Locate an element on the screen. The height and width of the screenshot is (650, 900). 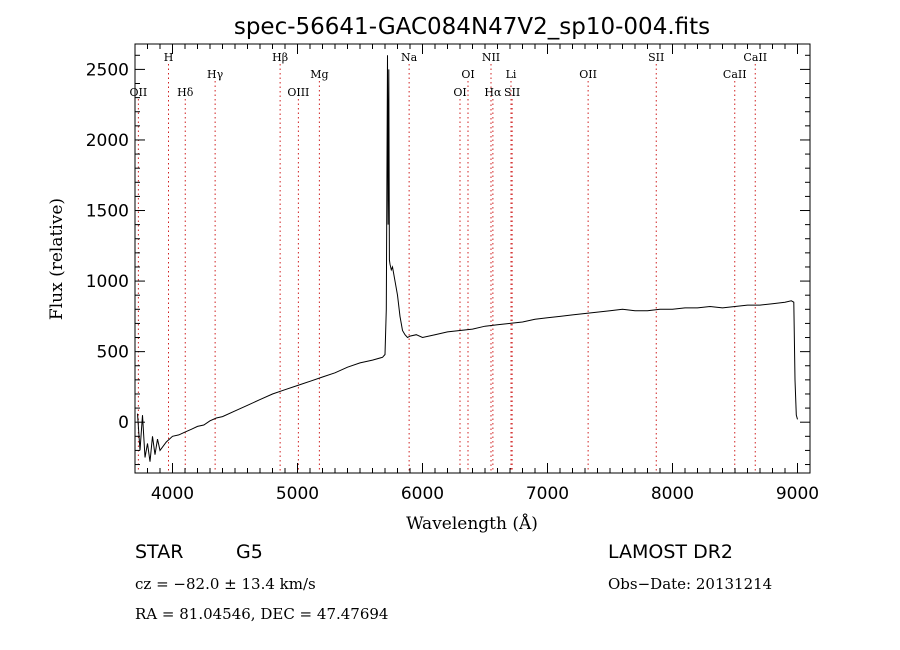
x-axis-label: Wavelength (Å) is located at coordinates (472, 523).